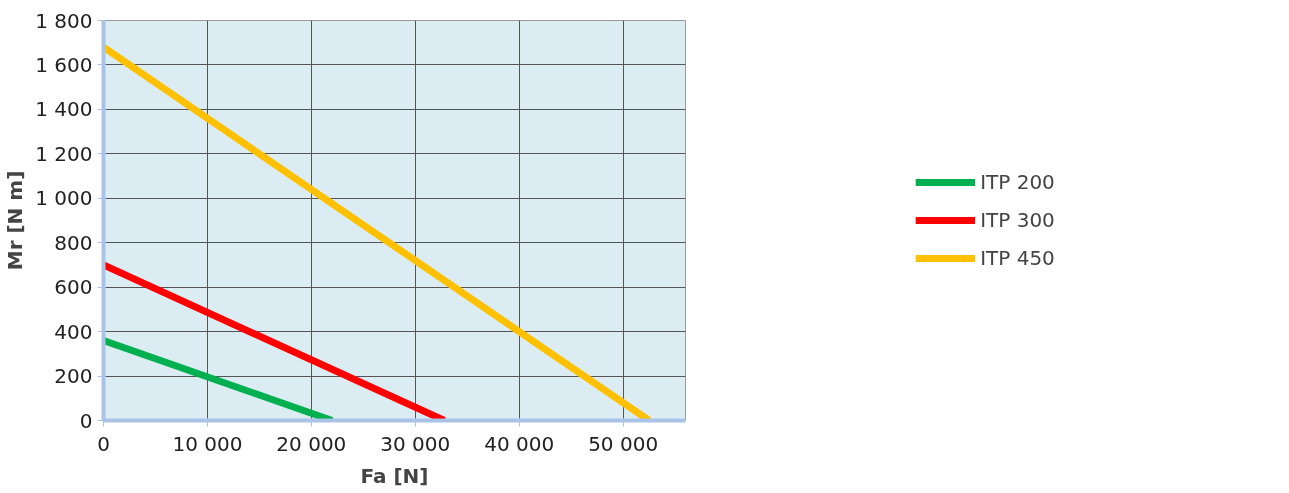 The width and height of the screenshot is (1289, 493). What do you see at coordinates (1017, 182) in the screenshot?
I see `legend-label: ITP 200` at bounding box center [1017, 182].